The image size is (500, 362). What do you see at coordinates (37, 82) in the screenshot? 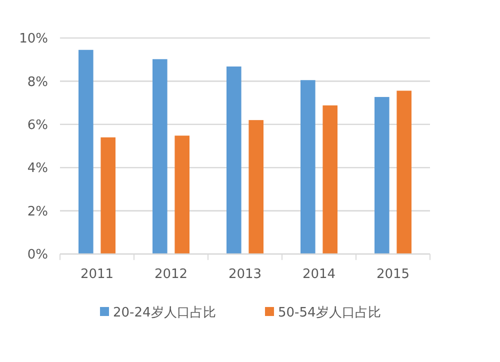
I see `y-tick-label: 8%` at bounding box center [37, 82].